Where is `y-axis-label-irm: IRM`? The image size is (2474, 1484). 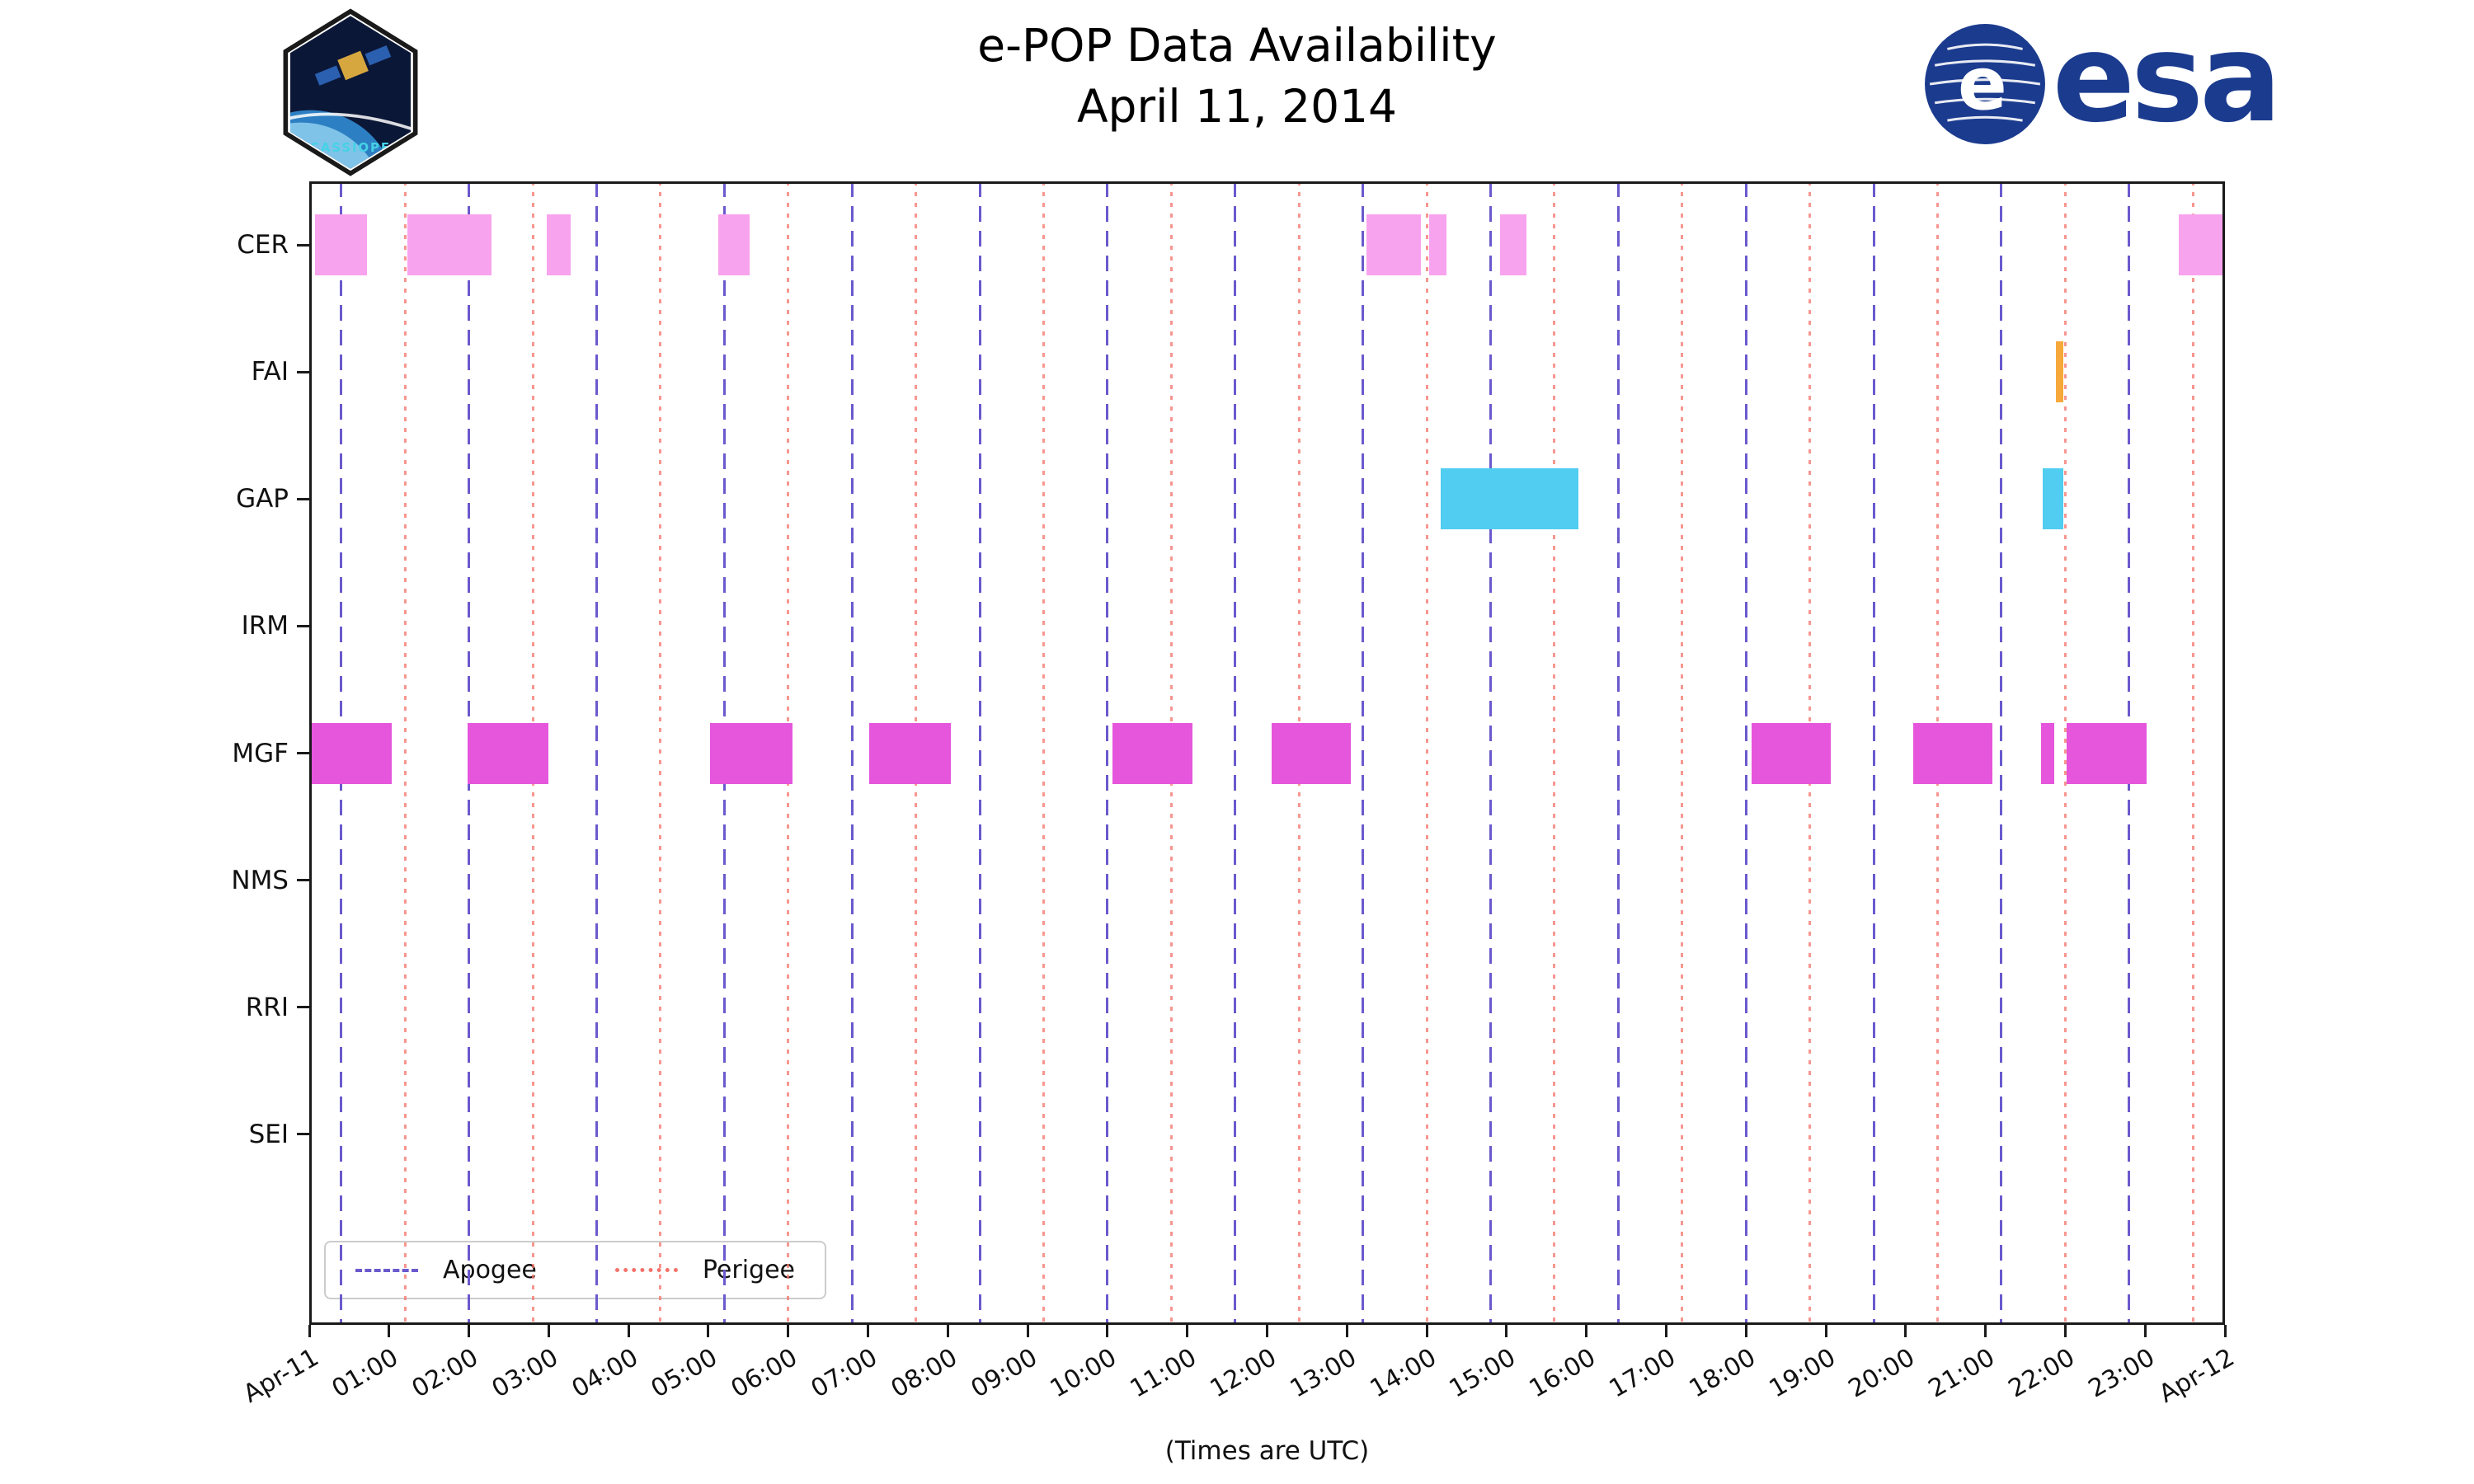
y-axis-label-irm: IRM is located at coordinates (265, 626).